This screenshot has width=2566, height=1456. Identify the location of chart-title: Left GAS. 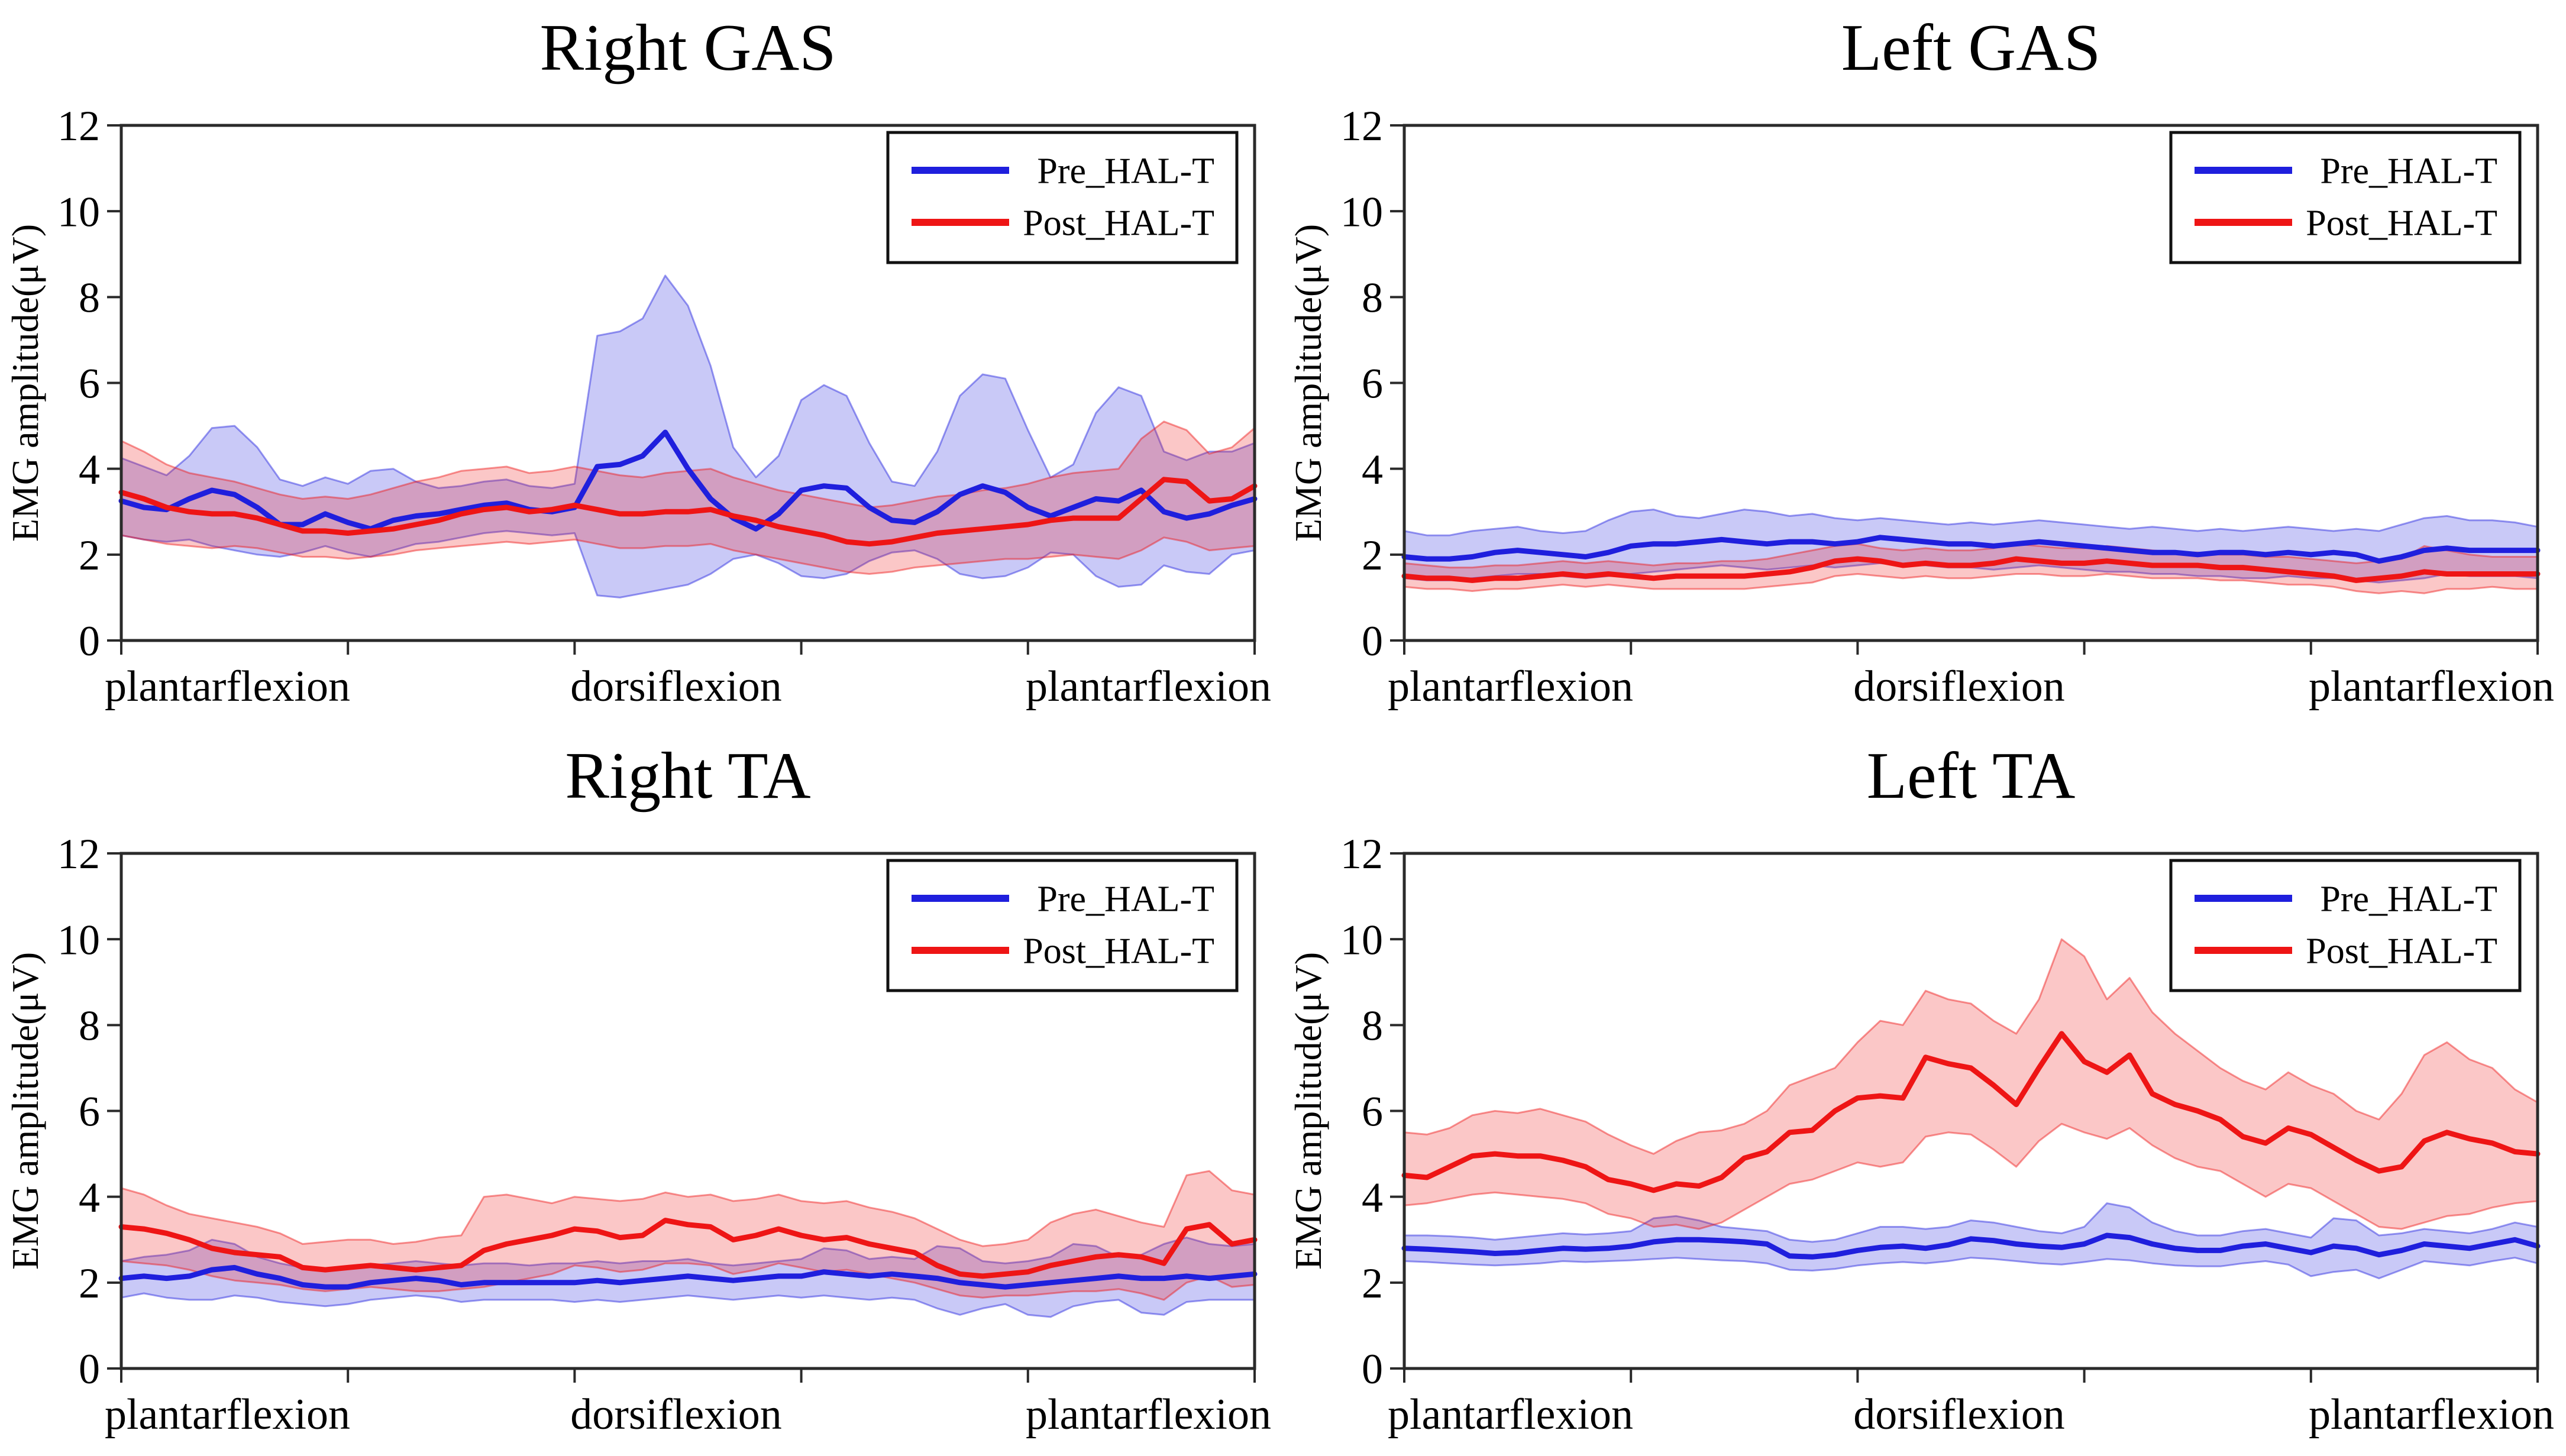
(1971, 48).